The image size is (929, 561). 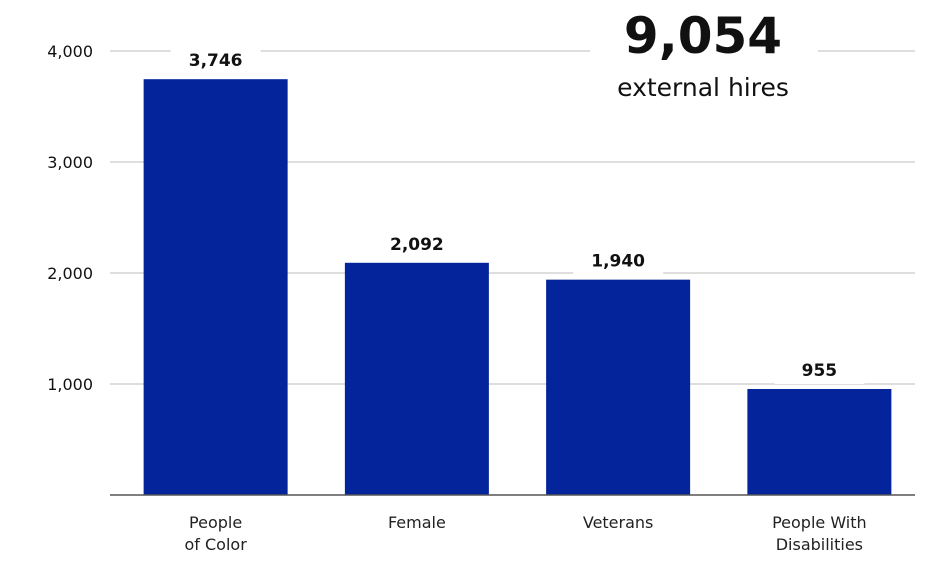 What do you see at coordinates (703, 36) in the screenshot?
I see `total-hires-value: 9,054` at bounding box center [703, 36].